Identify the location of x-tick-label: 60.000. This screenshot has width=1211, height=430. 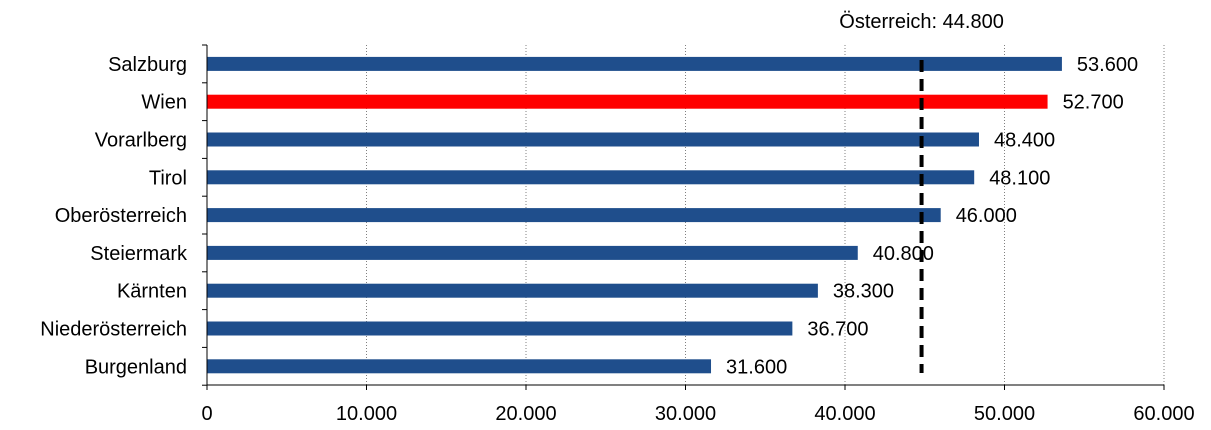
(1163, 414).